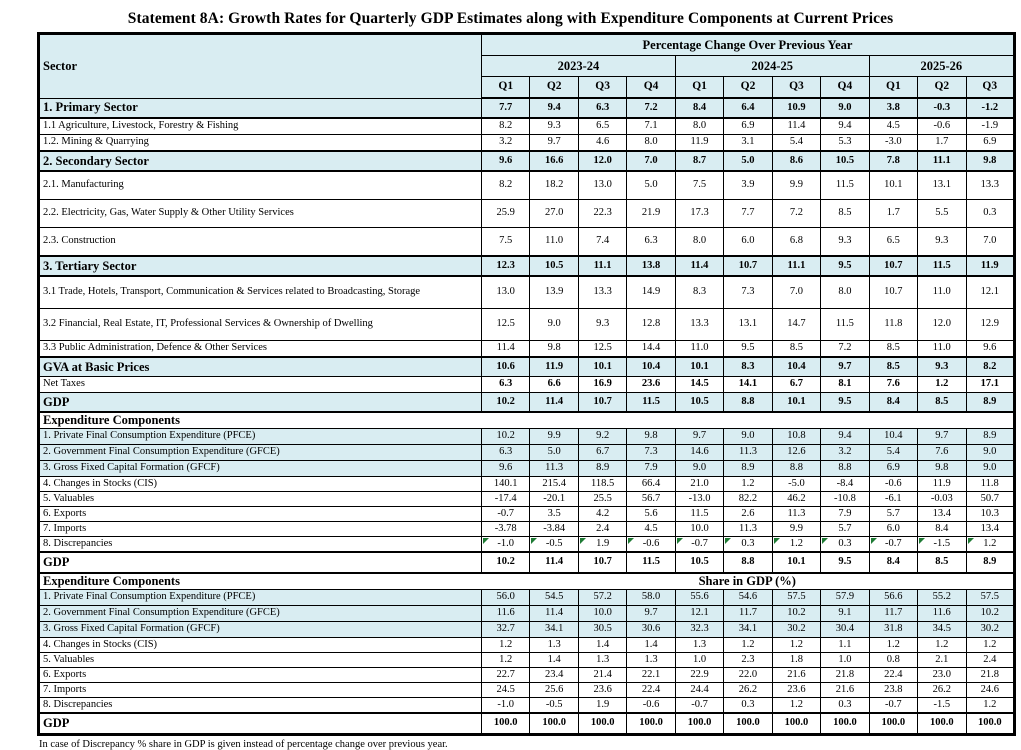 This screenshot has width=1021, height=750. I want to click on value-cell: 32.3, so click(699, 629).